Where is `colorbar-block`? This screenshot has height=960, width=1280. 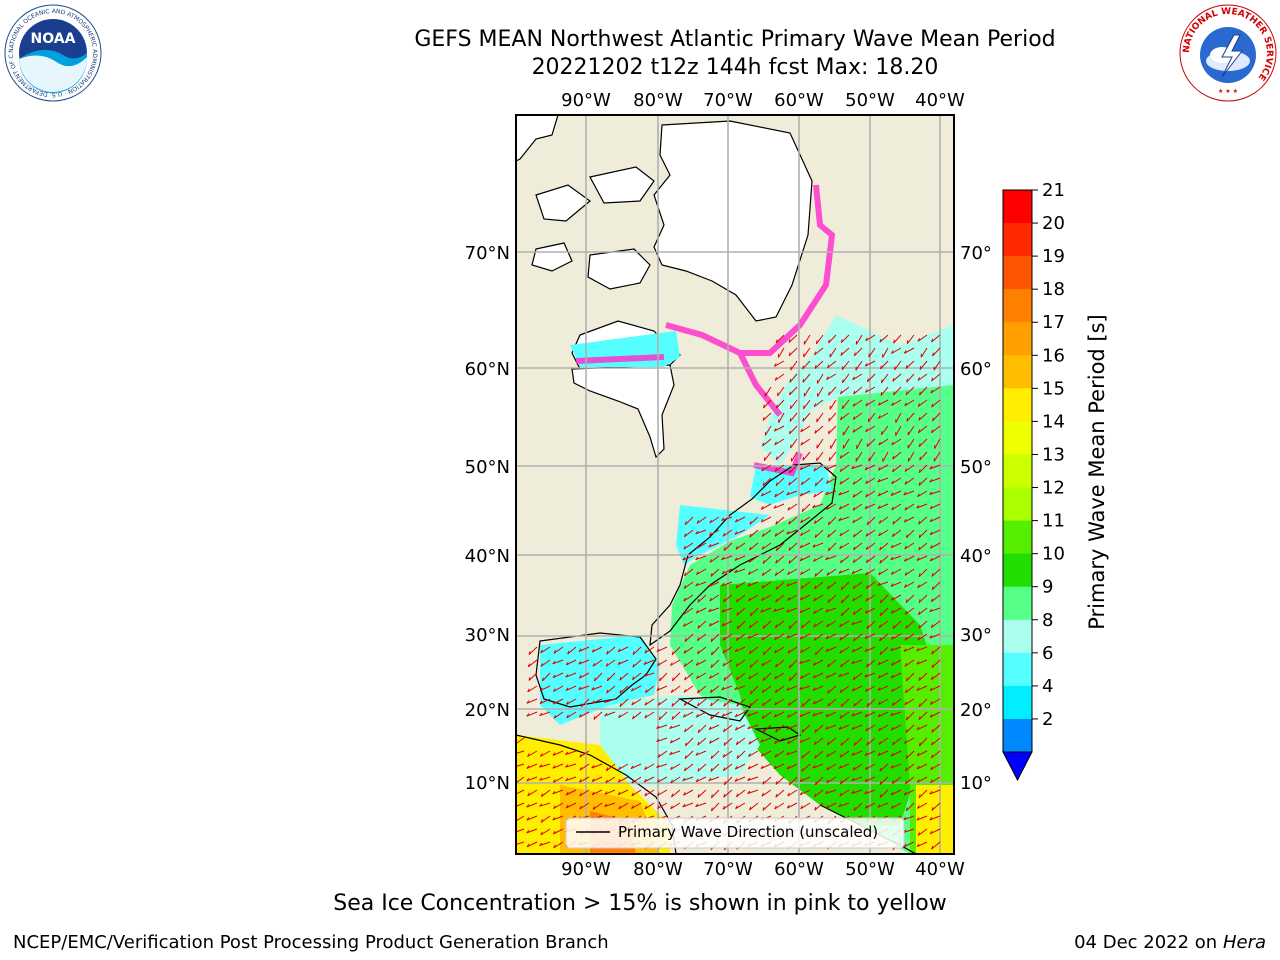
colorbar-block is located at coordinates (1017, 207).